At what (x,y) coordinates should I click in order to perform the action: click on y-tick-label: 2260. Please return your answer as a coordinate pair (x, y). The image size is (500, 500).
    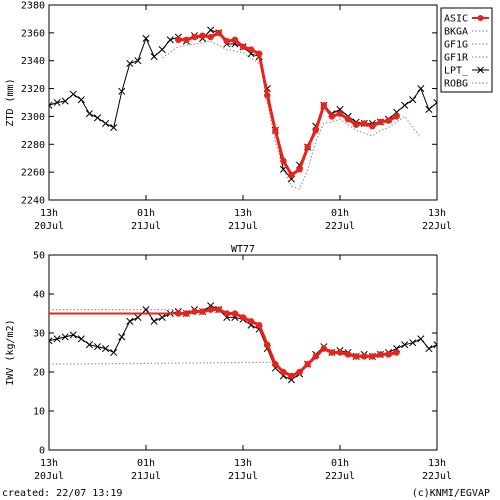
    Looking at the image, I should click on (33, 173).